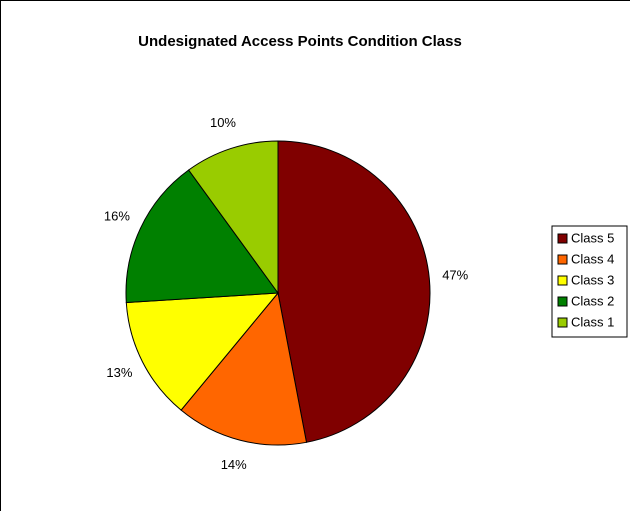 This screenshot has width=630, height=511. I want to click on data-label: 16%, so click(117, 216).